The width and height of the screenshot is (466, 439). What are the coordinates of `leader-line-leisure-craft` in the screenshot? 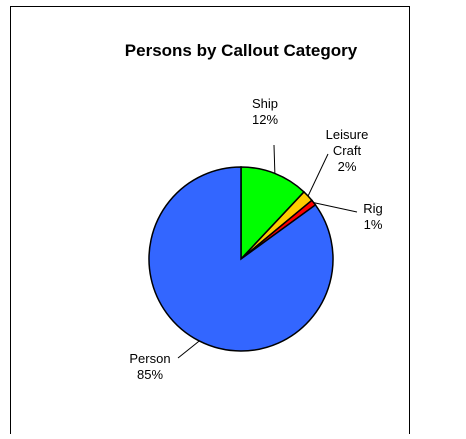 It's located at (318, 175).